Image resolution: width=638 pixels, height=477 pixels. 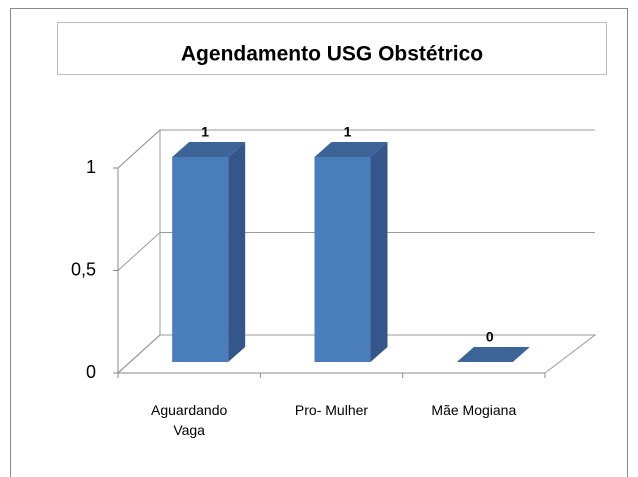 I want to click on x-tick-label: Pro- Mulher, so click(x=331, y=410).